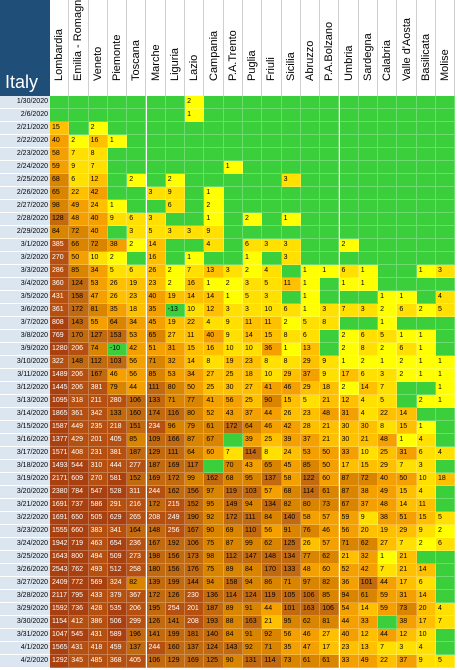  What do you see at coordinates (25, 544) in the screenshot?
I see `date-cell: 3/24/2020` at bounding box center [25, 544].